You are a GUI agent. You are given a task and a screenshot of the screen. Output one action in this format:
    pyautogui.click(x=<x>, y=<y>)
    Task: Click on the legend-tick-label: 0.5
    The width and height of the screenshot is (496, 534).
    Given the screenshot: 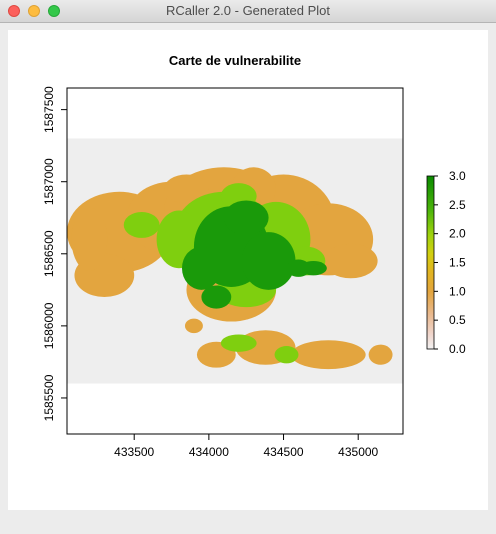 What is the action you would take?
    pyautogui.click(x=457, y=320)
    